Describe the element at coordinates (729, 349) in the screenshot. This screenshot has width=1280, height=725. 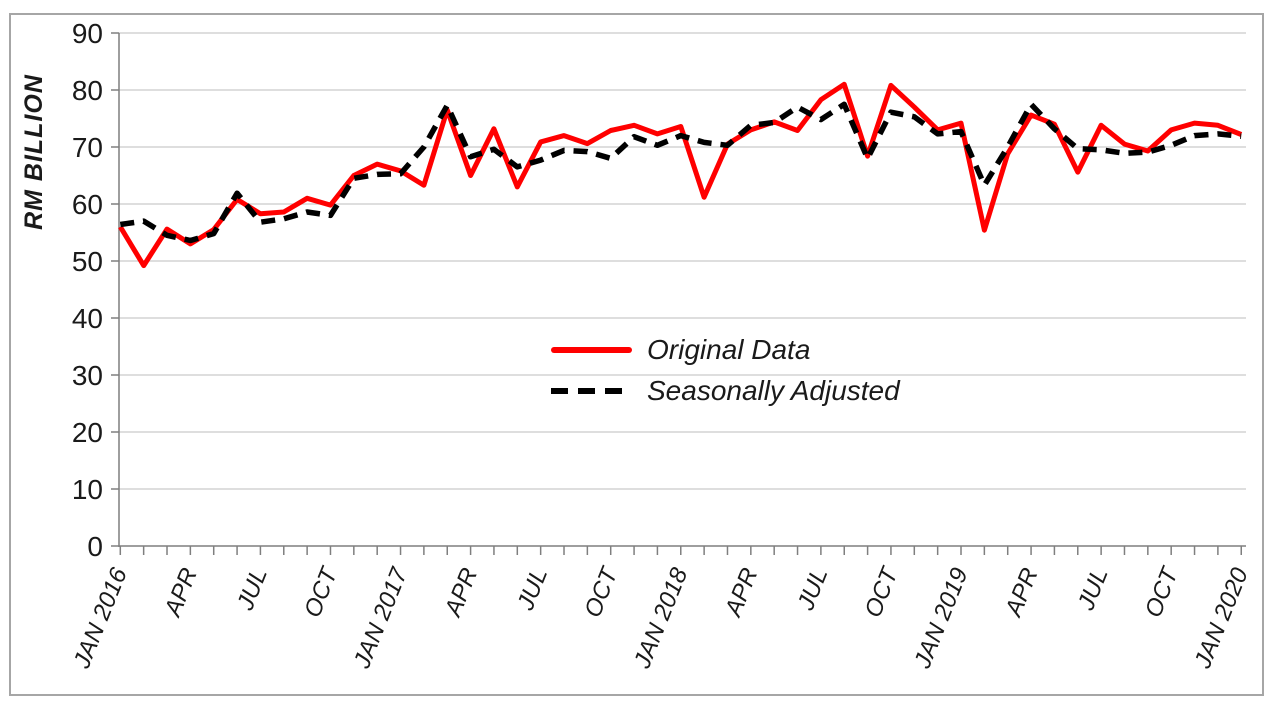
I see `legend-label-original-data: Original Data` at that location.